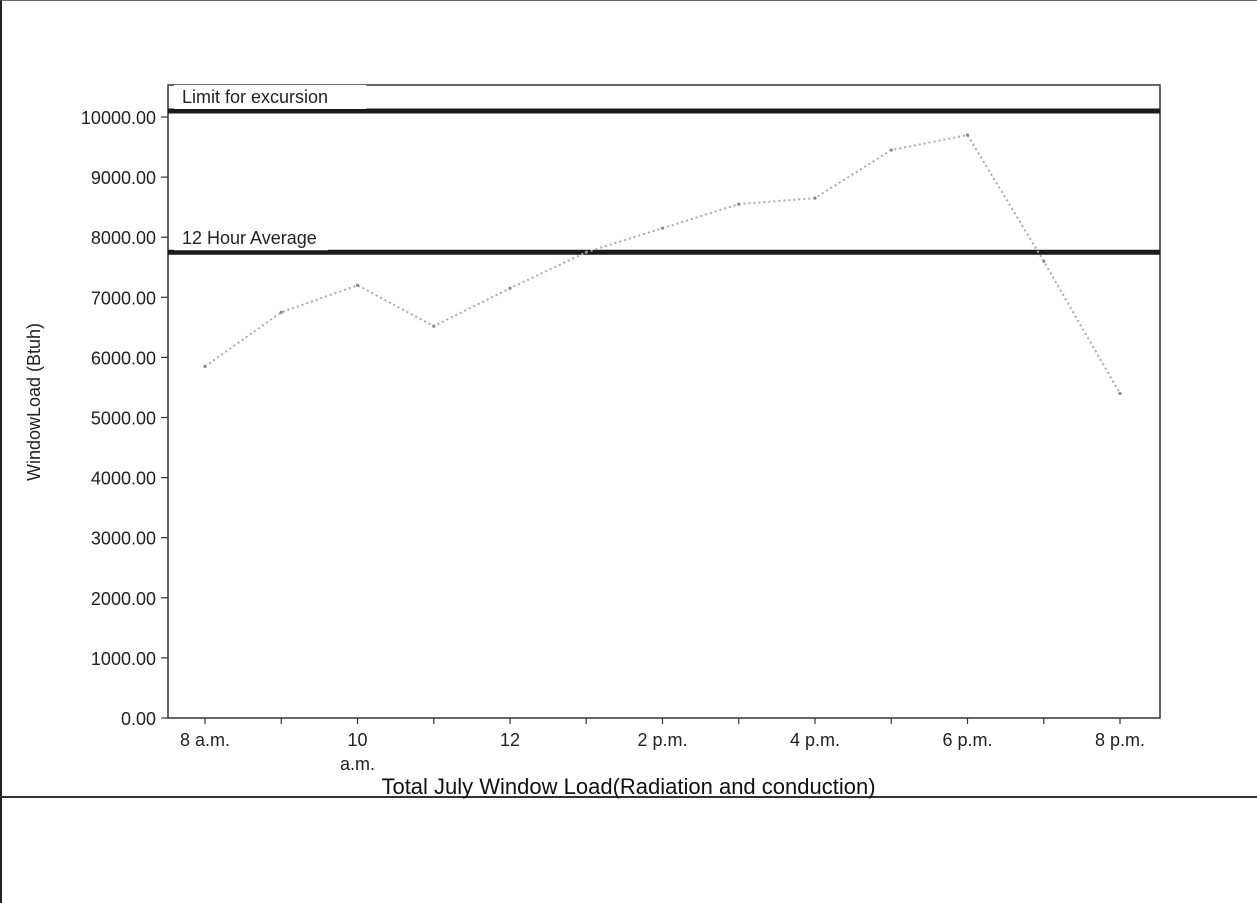  Describe the element at coordinates (815, 740) in the screenshot. I see `x-tick-label: 4 p.m.` at that location.